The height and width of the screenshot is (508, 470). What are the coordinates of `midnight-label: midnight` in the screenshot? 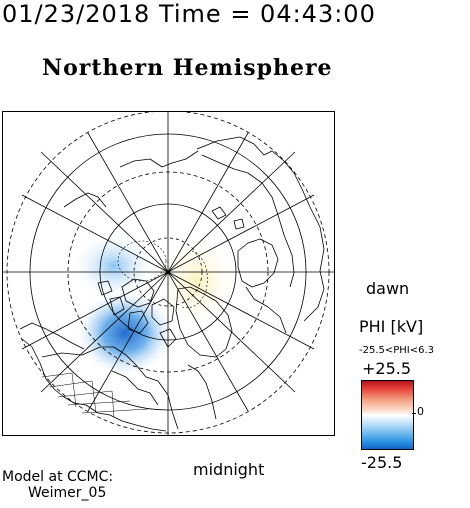 It's located at (229, 469).